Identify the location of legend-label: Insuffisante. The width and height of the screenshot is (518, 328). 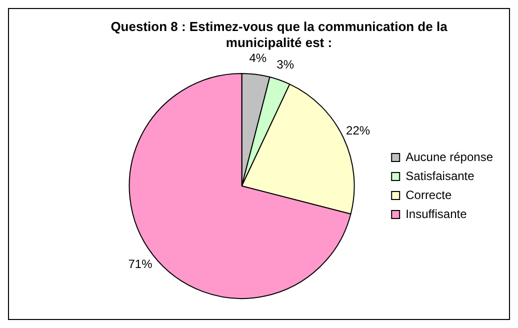
(437, 213).